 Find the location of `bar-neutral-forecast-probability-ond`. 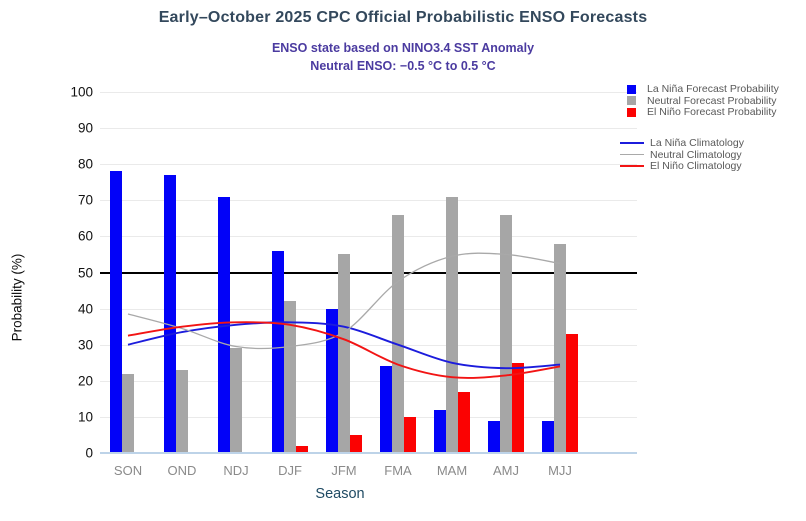

bar-neutral-forecast-probability-ond is located at coordinates (182, 411).